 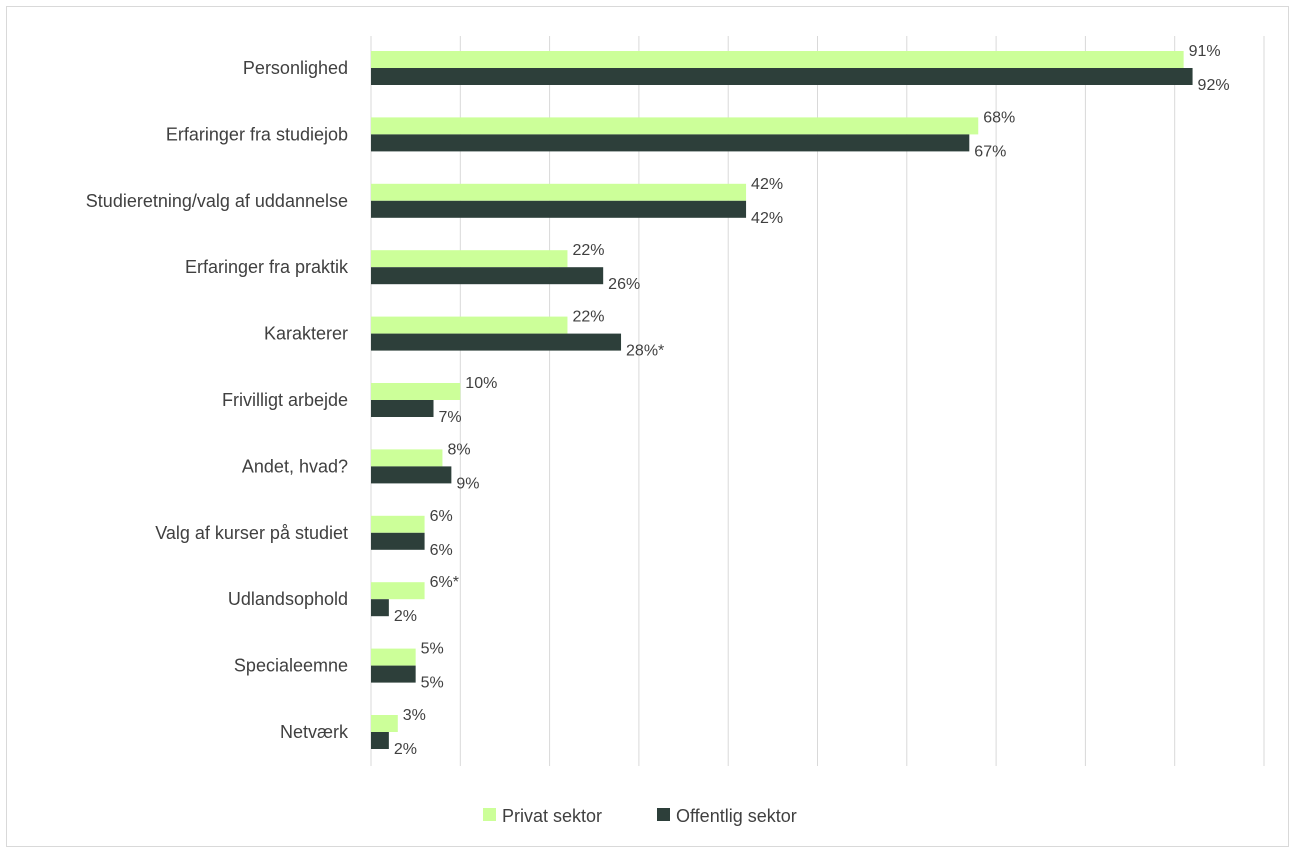 What do you see at coordinates (1205, 51) in the screenshot?
I see `data-label: 91%` at bounding box center [1205, 51].